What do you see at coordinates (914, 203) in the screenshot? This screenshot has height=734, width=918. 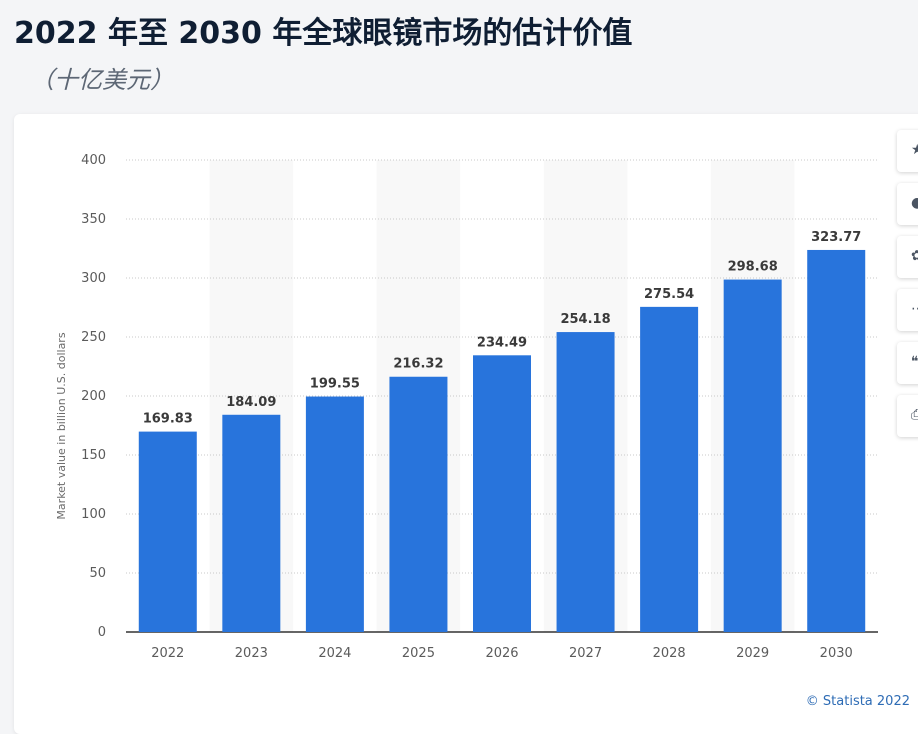 I see `bell-icon: ●` at bounding box center [914, 203].